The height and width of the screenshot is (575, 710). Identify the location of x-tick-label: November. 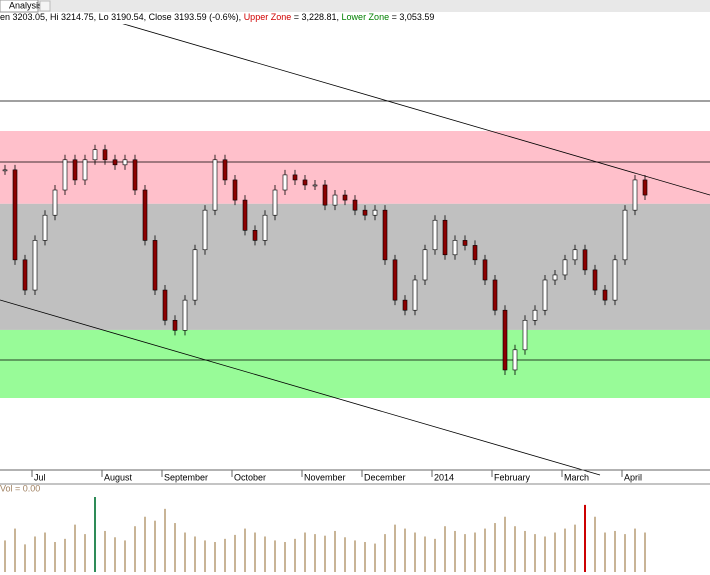
(325, 477).